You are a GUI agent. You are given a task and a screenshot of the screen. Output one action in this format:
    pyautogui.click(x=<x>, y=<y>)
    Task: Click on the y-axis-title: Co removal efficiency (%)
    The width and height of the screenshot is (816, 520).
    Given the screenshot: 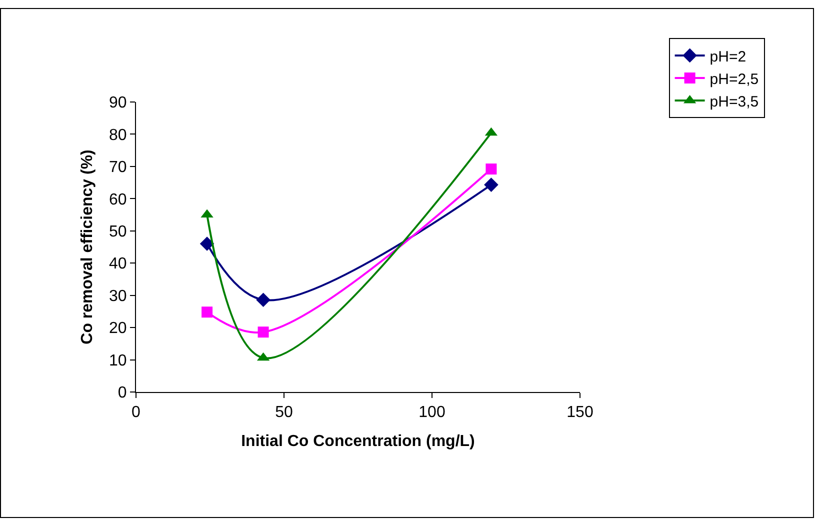 What is the action you would take?
    pyautogui.click(x=87, y=247)
    